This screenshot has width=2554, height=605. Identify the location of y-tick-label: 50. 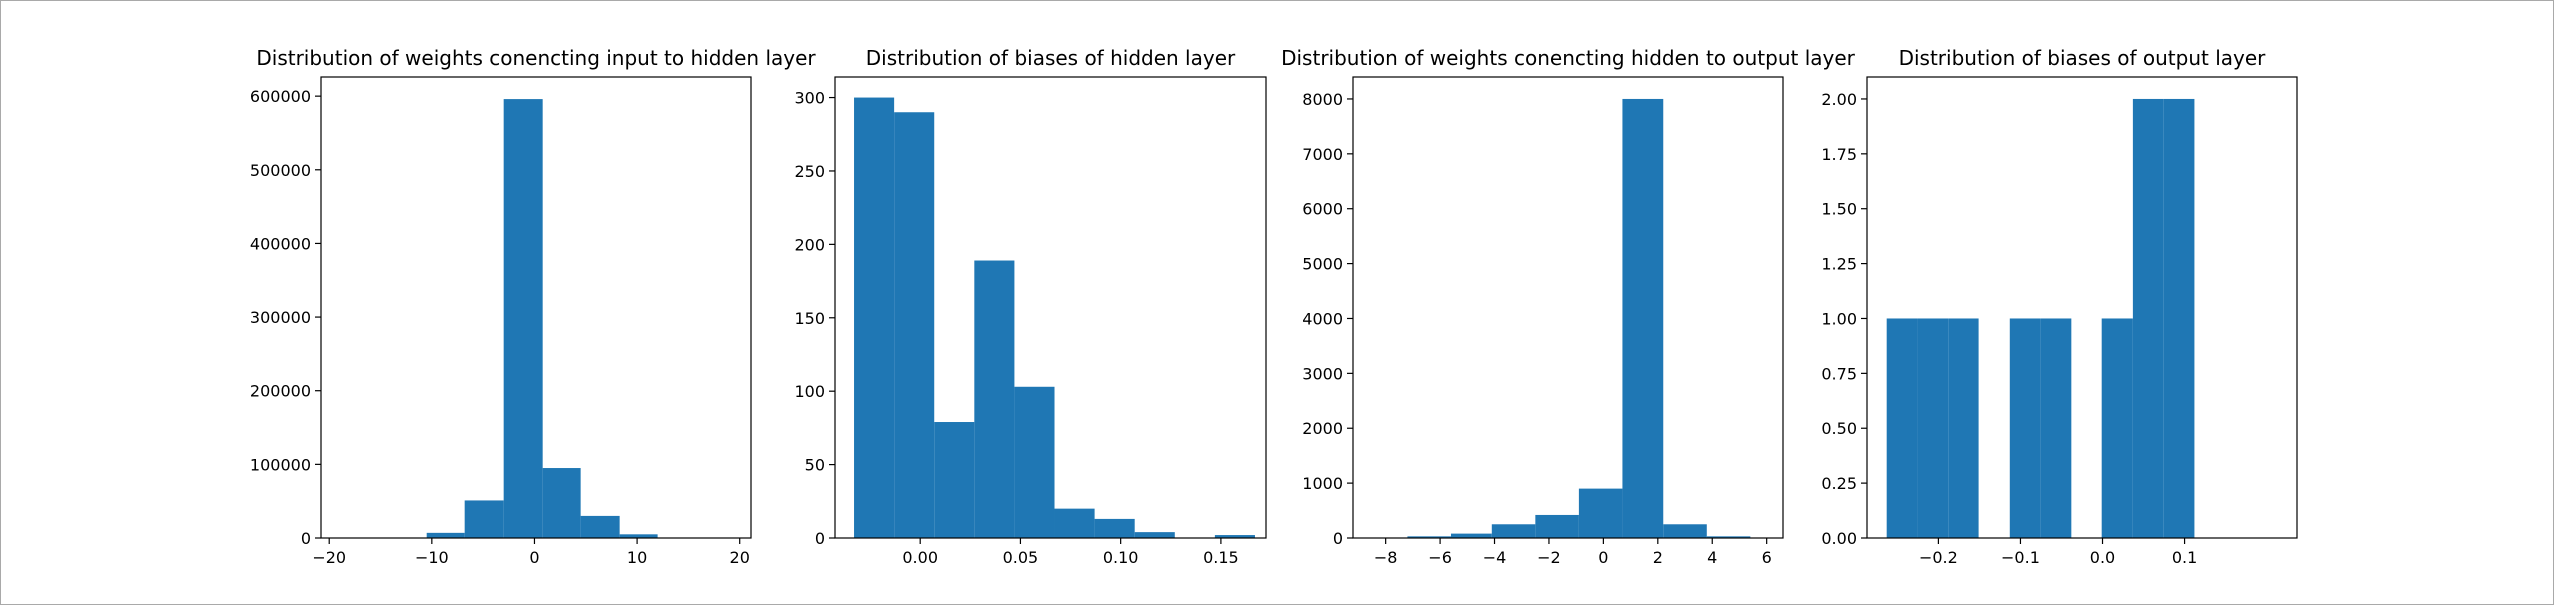
(815, 465).